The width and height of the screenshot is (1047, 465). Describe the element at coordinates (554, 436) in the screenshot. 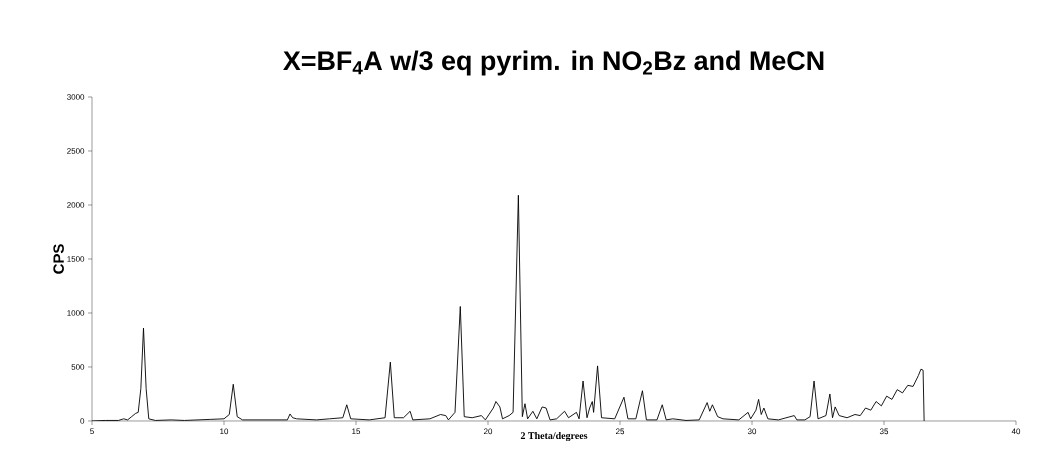

I see `x-axis-title: 2 Theta/degrees` at that location.